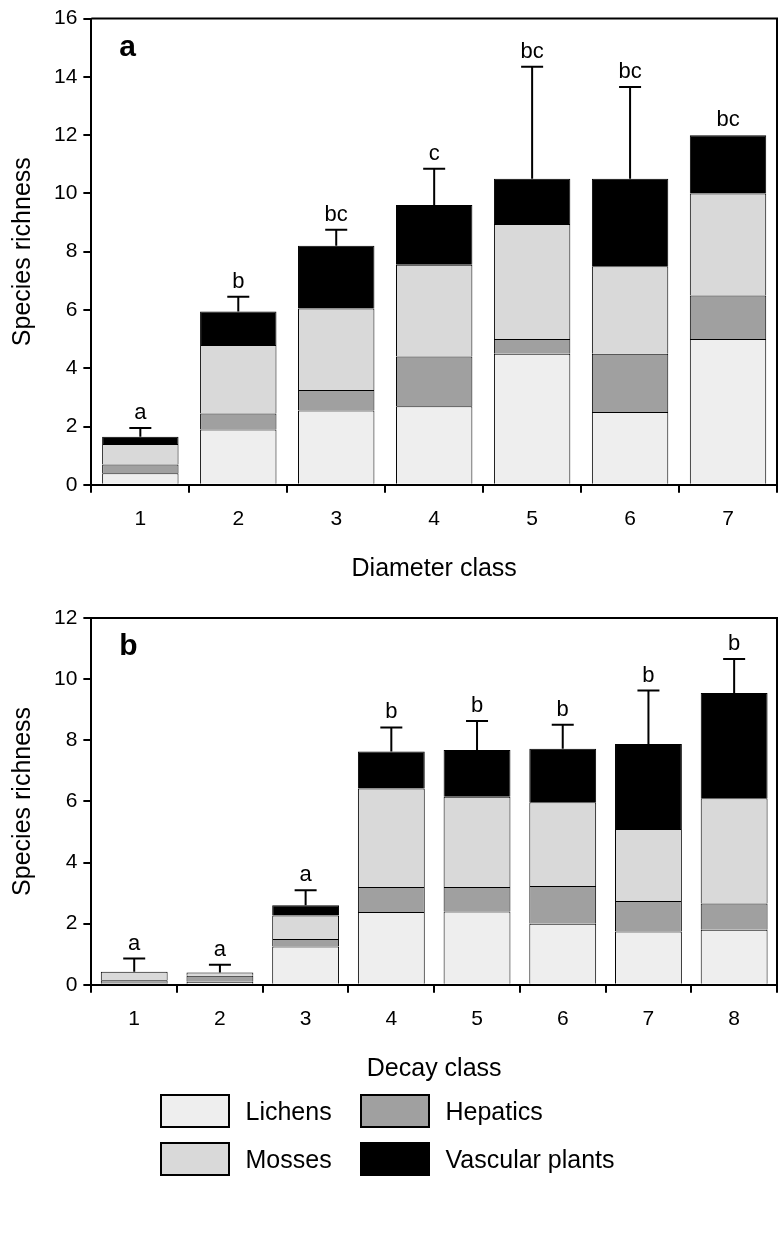  I want to click on legend-label: Vascular plants, so click(530, 1159).